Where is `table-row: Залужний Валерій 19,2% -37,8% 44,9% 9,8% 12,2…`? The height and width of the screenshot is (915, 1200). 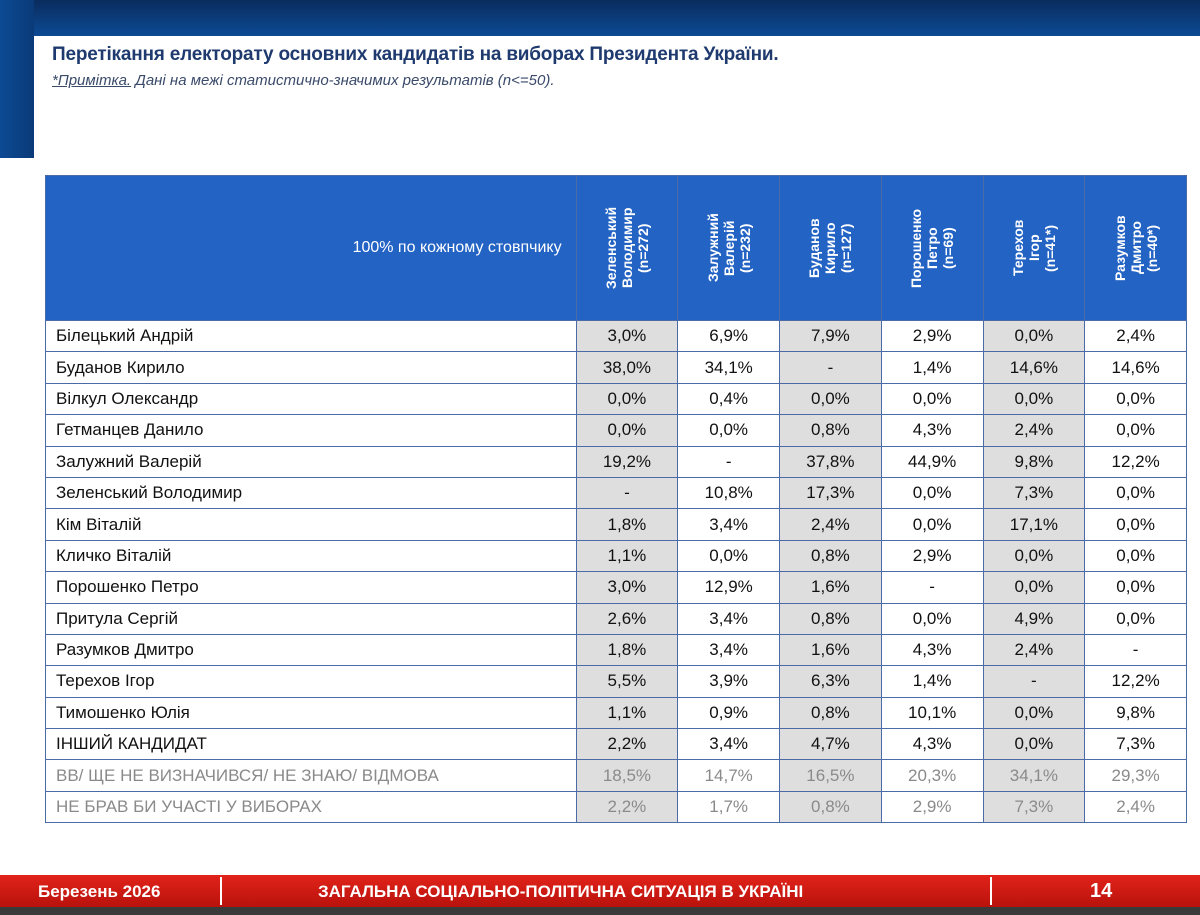
table-row: Залужний Валерій 19,2% -37,8% 44,9% 9,8% 12,2… is located at coordinates (616, 461).